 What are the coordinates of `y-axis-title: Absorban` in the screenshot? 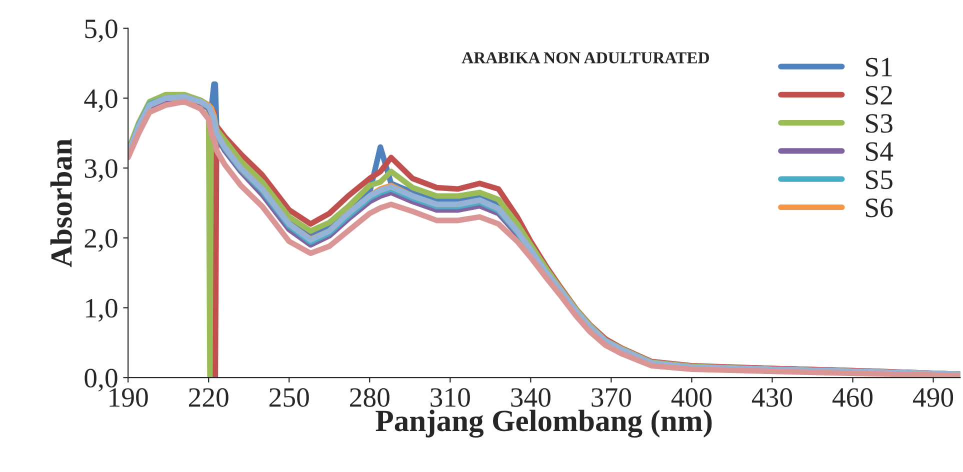 It's located at (61, 203).